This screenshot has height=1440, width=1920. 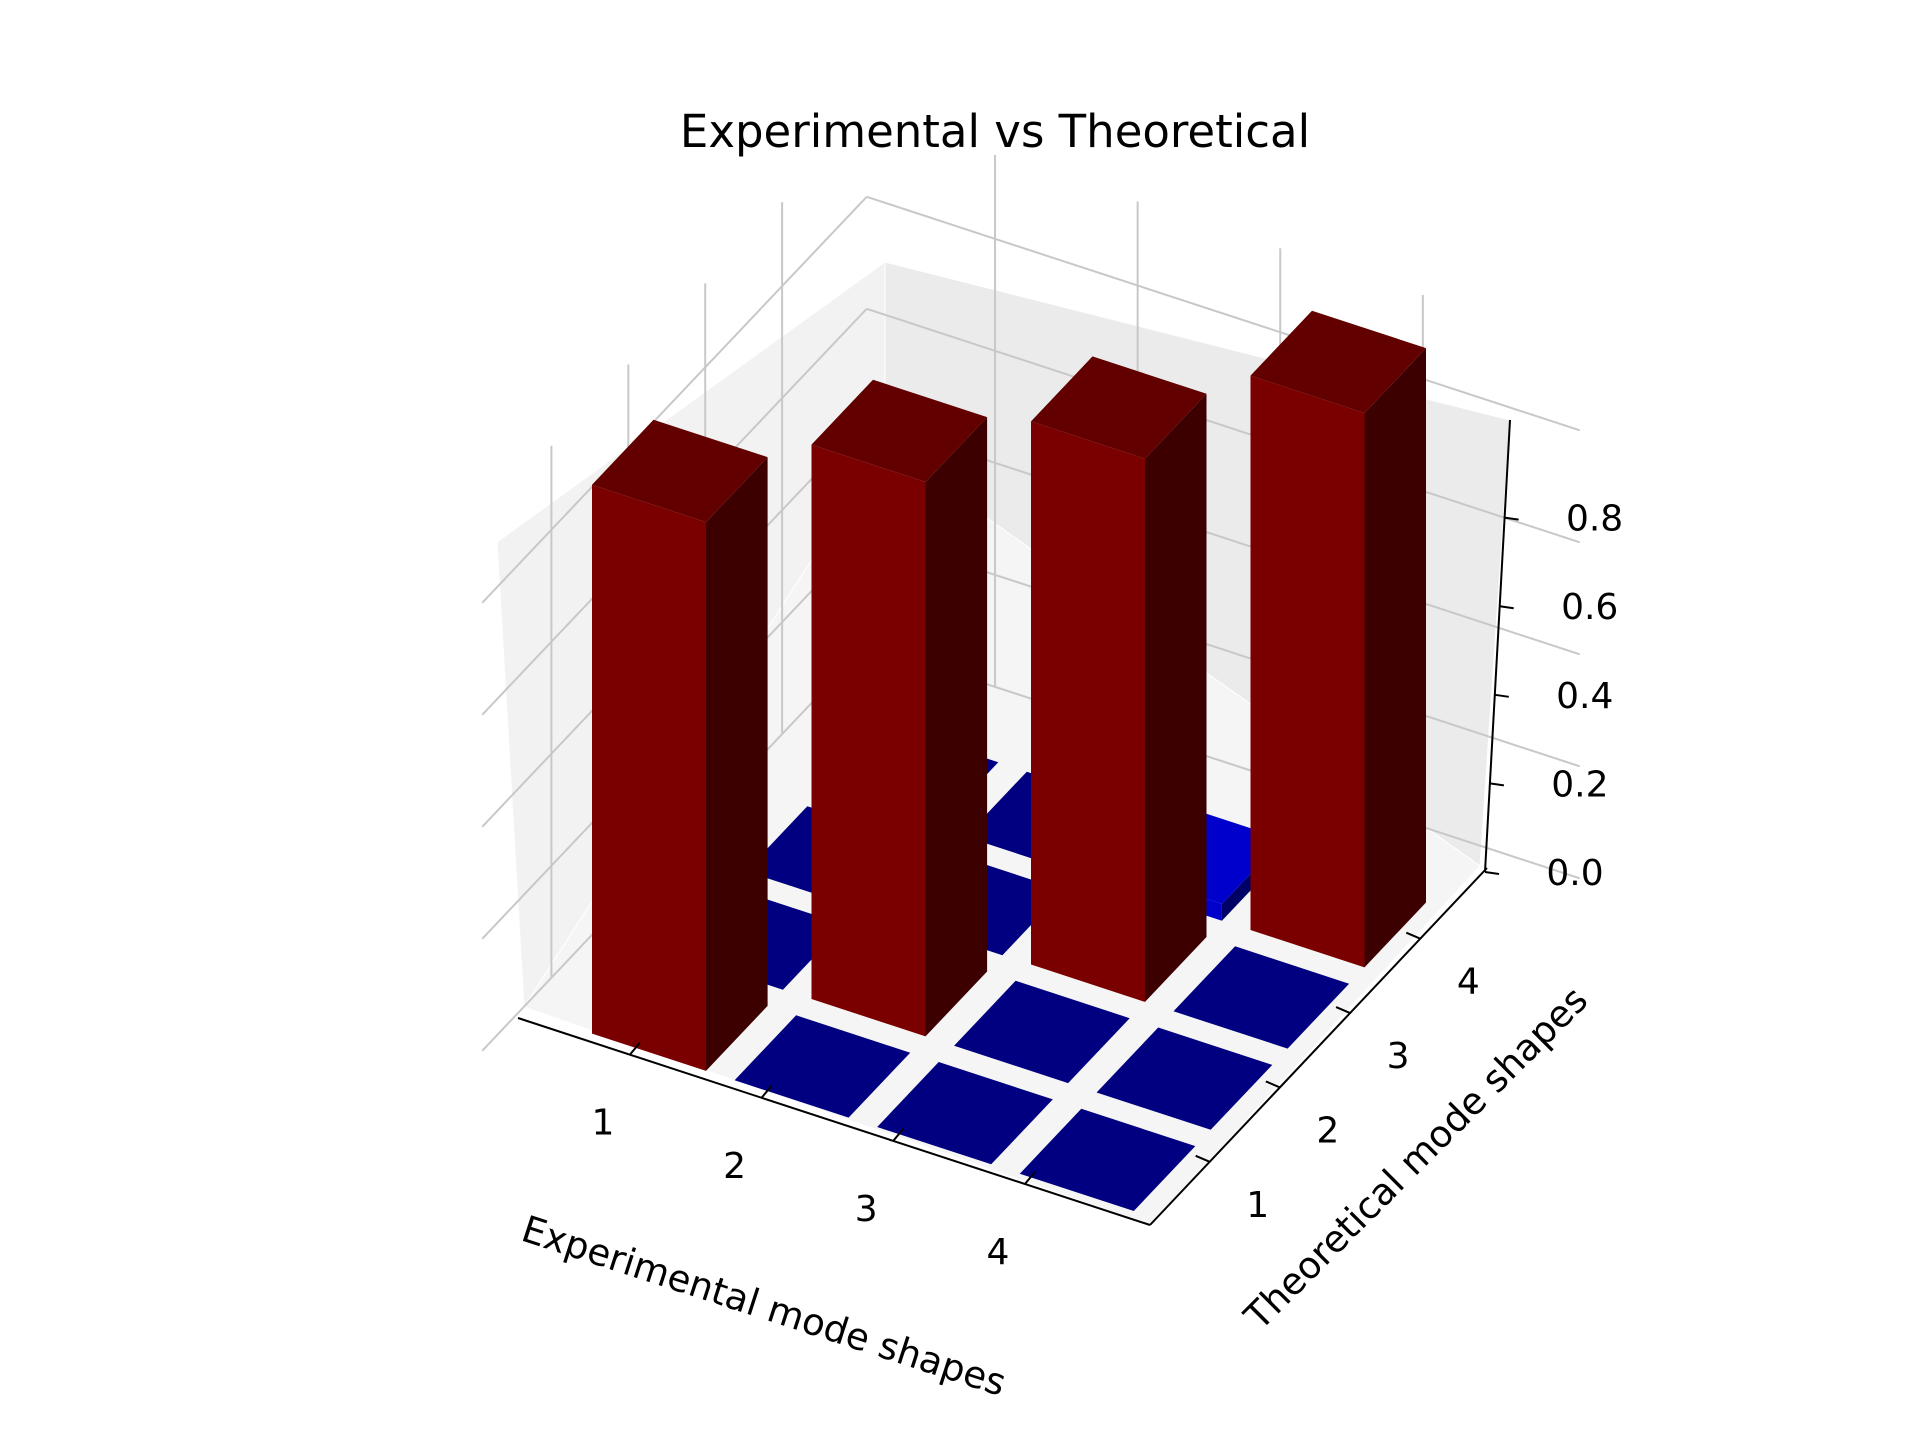 I want to click on y-axis-line, so click(x=1318, y=1046).